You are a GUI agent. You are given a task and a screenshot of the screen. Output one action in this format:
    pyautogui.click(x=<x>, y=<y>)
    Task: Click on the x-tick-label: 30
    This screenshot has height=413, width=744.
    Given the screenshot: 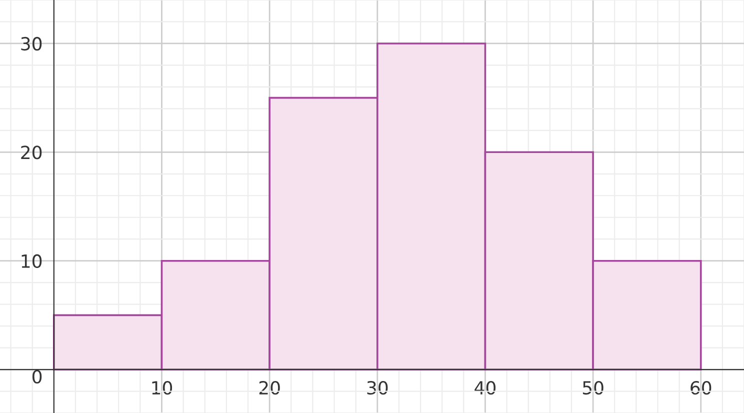 What is the action you would take?
    pyautogui.click(x=377, y=387)
    